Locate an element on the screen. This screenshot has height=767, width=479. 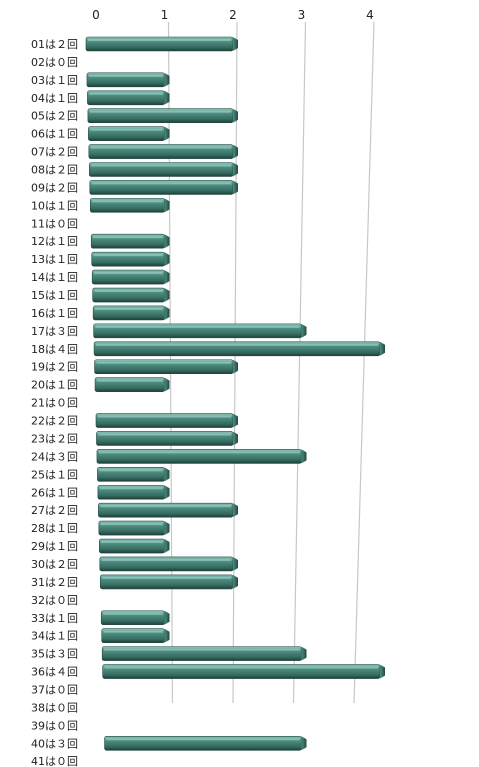
category-label: 30は２回 is located at coordinates (54, 564).